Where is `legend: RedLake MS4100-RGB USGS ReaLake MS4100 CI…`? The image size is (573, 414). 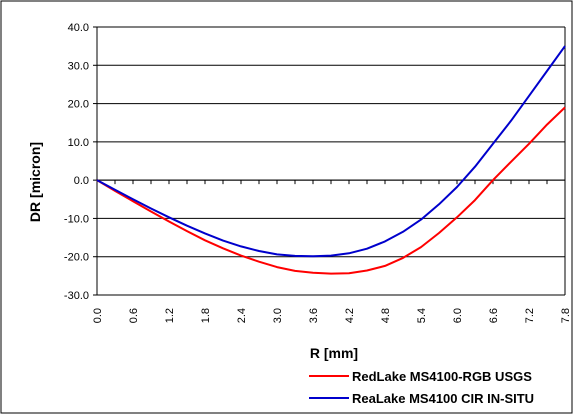 legend: RedLake MS4100-RGB USGS ReaLake MS4100 CI… is located at coordinates (421, 387).